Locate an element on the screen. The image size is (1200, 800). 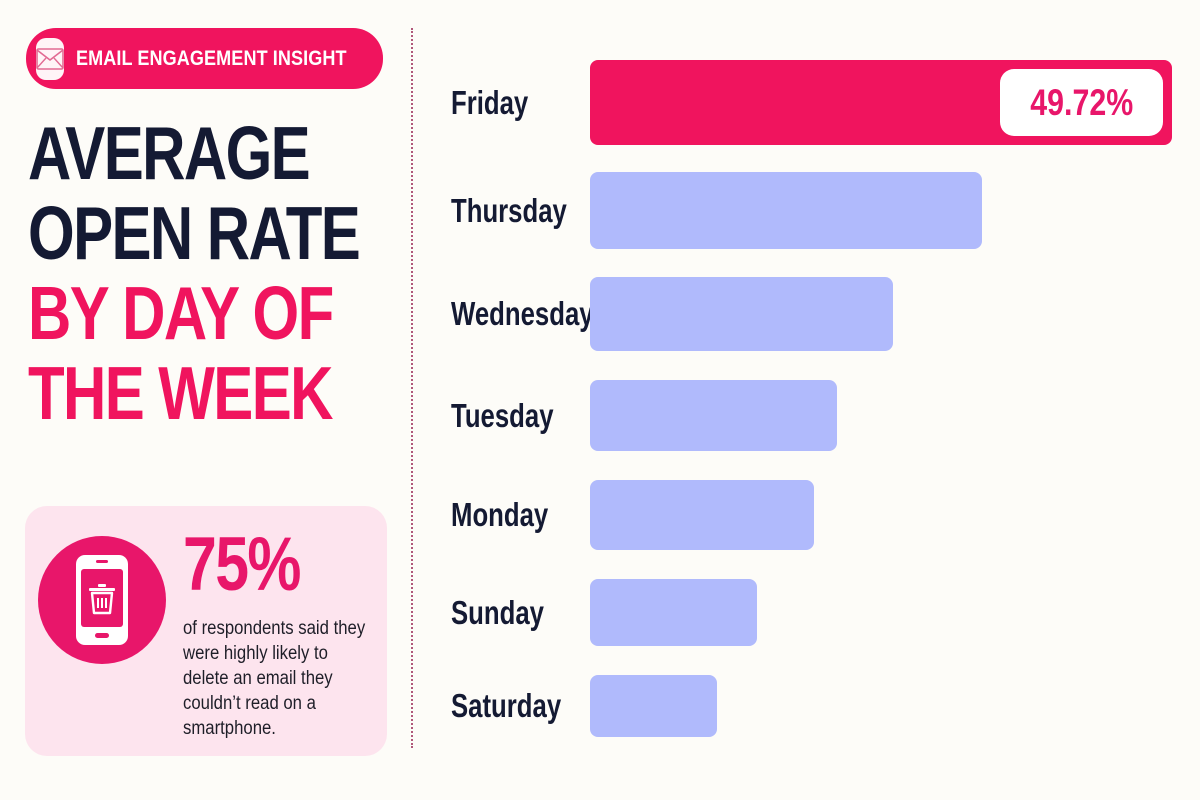
value-label: 49.72% is located at coordinates (1081, 102).